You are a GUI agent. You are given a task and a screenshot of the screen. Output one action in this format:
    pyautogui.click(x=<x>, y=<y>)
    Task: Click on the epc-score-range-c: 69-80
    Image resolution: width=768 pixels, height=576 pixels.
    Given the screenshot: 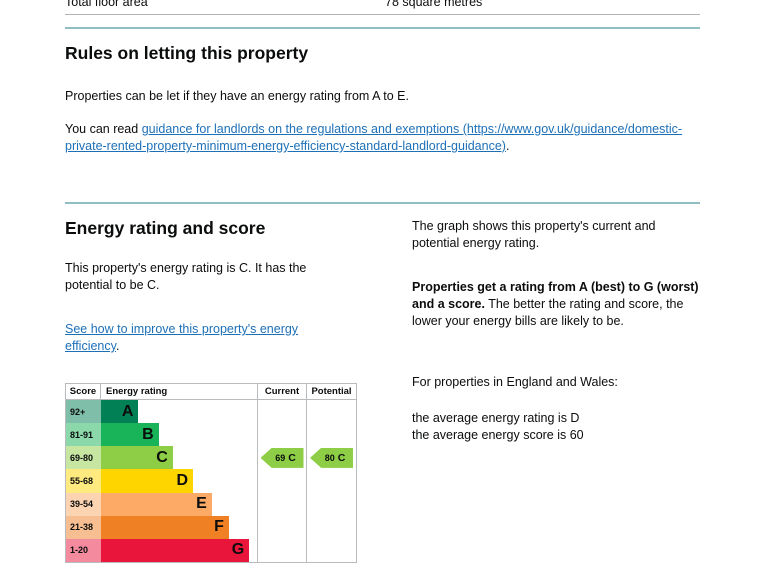 What is the action you would take?
    pyautogui.click(x=83, y=458)
    